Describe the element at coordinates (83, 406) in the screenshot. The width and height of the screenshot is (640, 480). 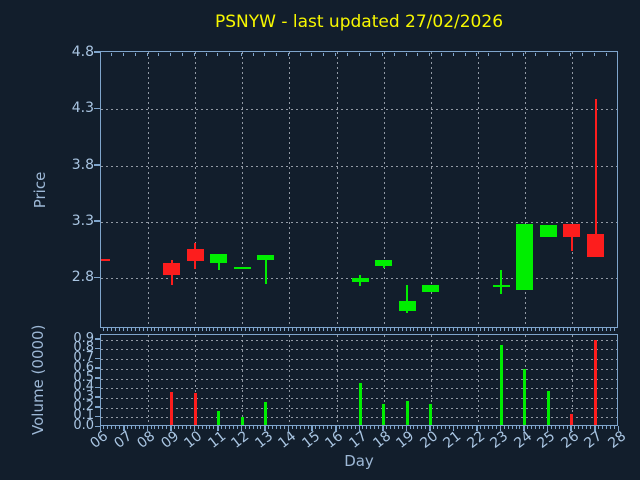
I see `volume-tick-label: 0.2` at that location.